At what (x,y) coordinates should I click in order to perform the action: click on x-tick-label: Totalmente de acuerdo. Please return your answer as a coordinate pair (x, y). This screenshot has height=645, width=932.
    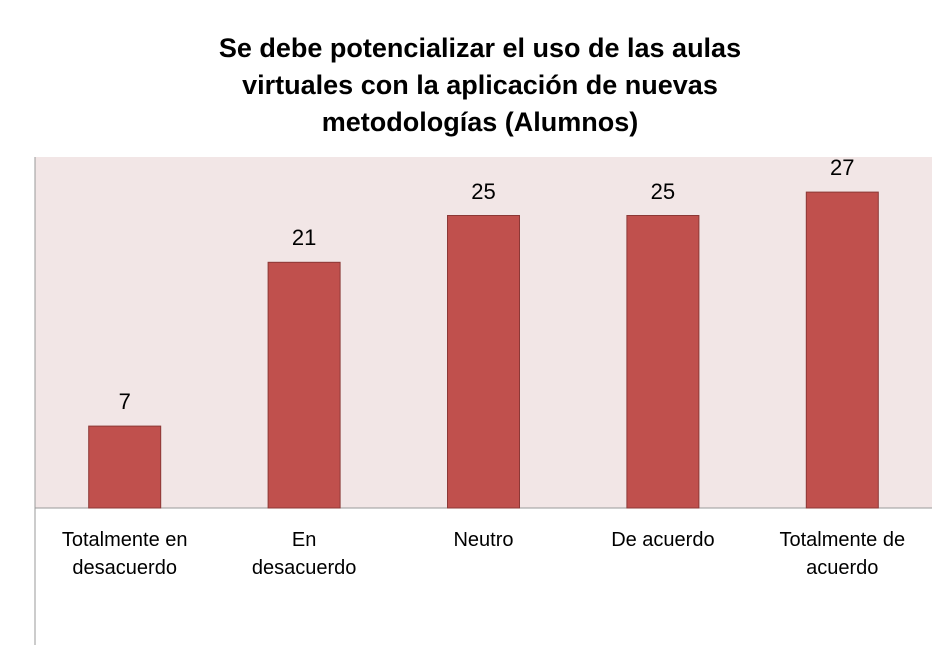
    Looking at the image, I should click on (842, 554).